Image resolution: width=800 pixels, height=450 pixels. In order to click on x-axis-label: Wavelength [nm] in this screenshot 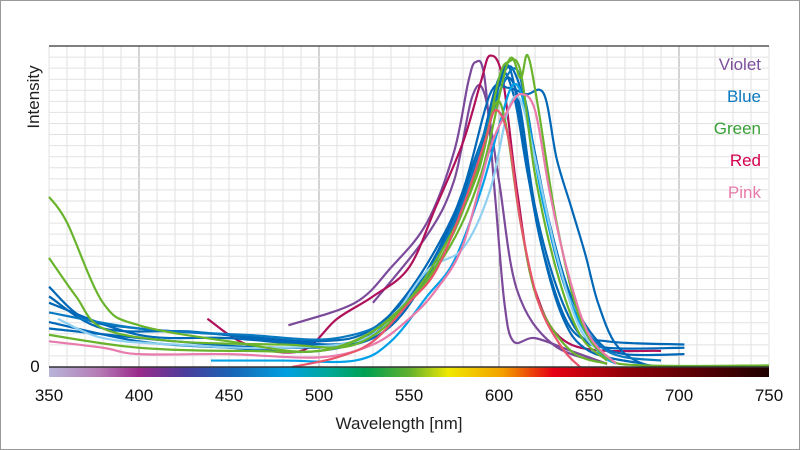, I will do `click(399, 423)`.